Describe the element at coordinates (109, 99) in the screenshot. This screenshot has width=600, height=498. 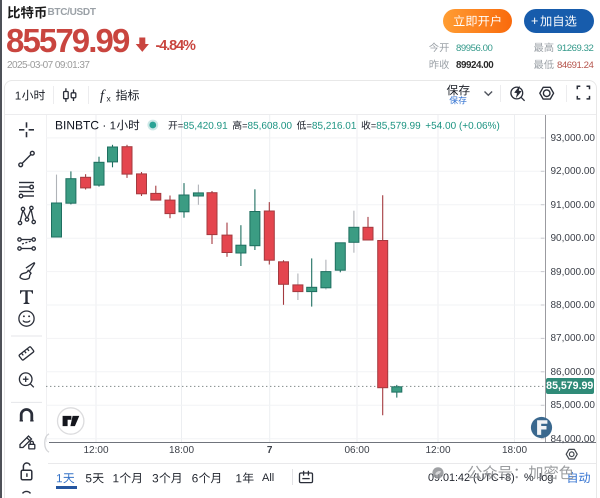
I see `svg-text: x` at that location.